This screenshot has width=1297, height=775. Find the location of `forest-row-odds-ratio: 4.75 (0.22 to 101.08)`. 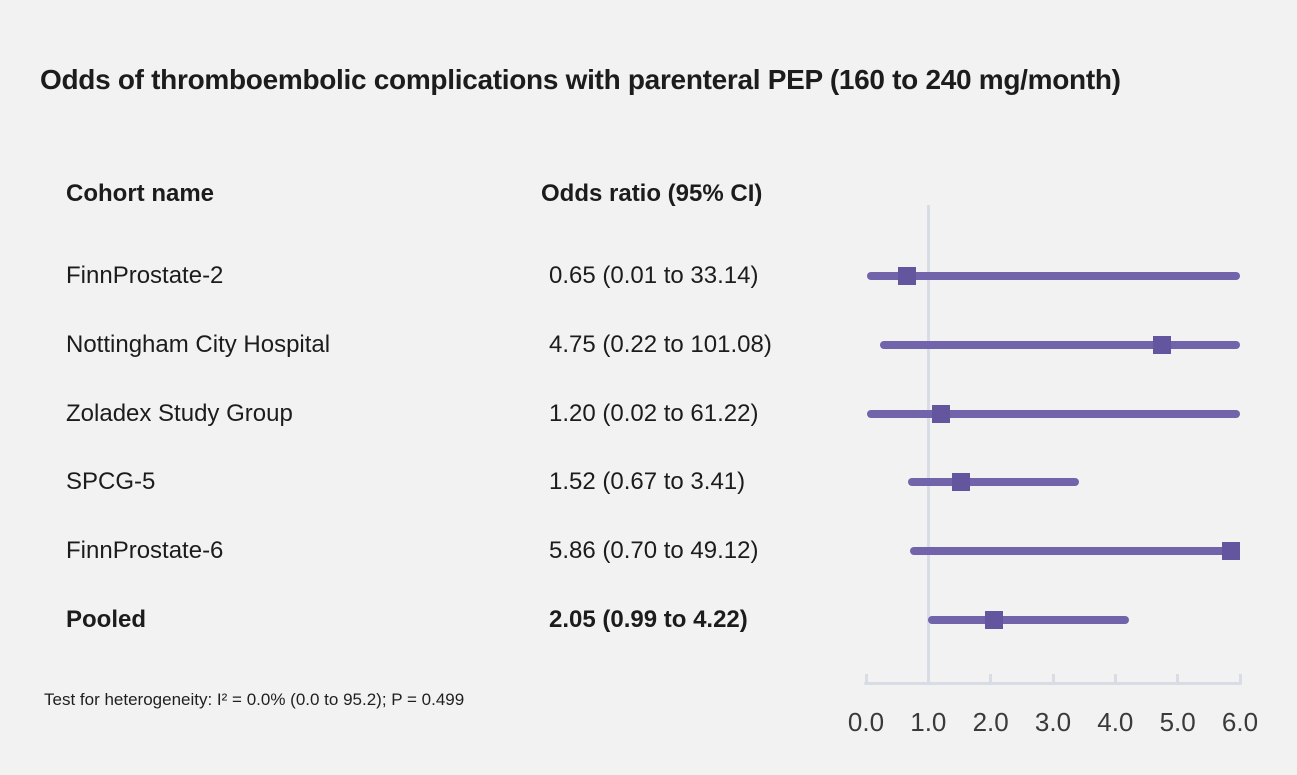

forest-row-odds-ratio: 4.75 (0.22 to 101.08) is located at coordinates (660, 344).